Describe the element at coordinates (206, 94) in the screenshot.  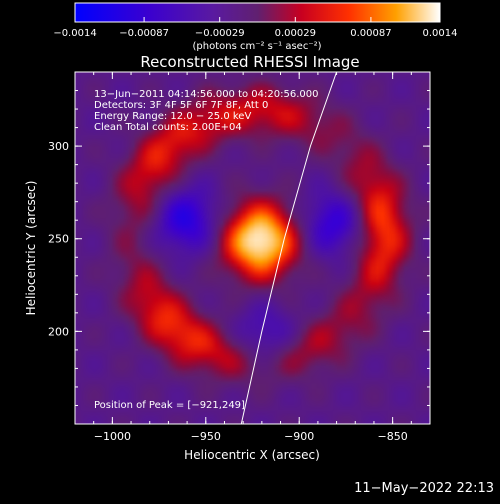
I see `info-line: 13−Jun−2011 04:14:56.000 to 04:20:56.000` at that location.